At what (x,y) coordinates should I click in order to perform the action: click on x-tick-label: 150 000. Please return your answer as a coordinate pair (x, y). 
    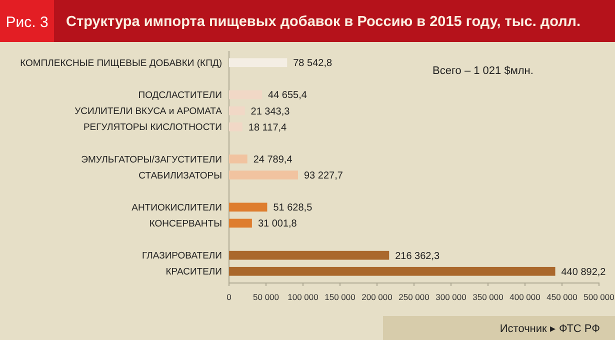
    Looking at the image, I should click on (340, 297).